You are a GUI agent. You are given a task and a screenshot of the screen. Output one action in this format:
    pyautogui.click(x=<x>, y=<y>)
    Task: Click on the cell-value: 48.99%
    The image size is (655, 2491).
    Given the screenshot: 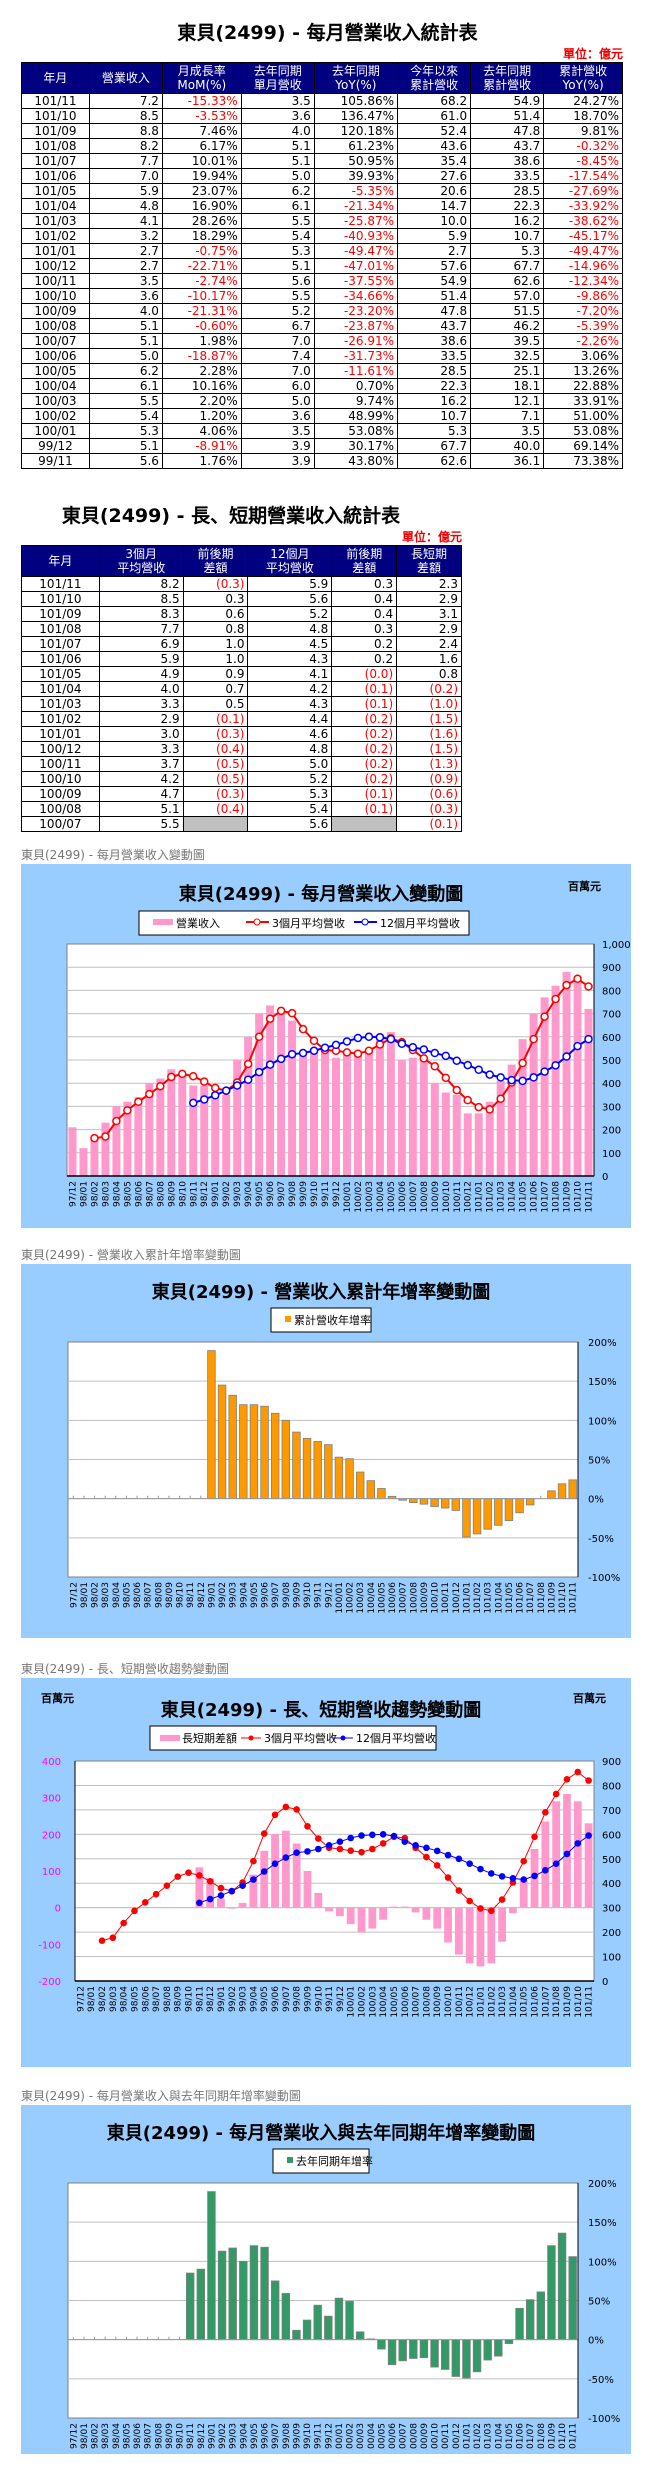 What is the action you would take?
    pyautogui.click(x=356, y=416)
    